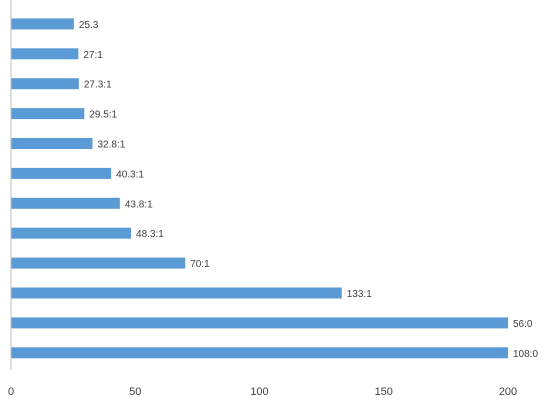 Image resolution: width=560 pixels, height=404 pixels. I want to click on x-axis-ticks: 0 50 100 150 200, so click(262, 392).